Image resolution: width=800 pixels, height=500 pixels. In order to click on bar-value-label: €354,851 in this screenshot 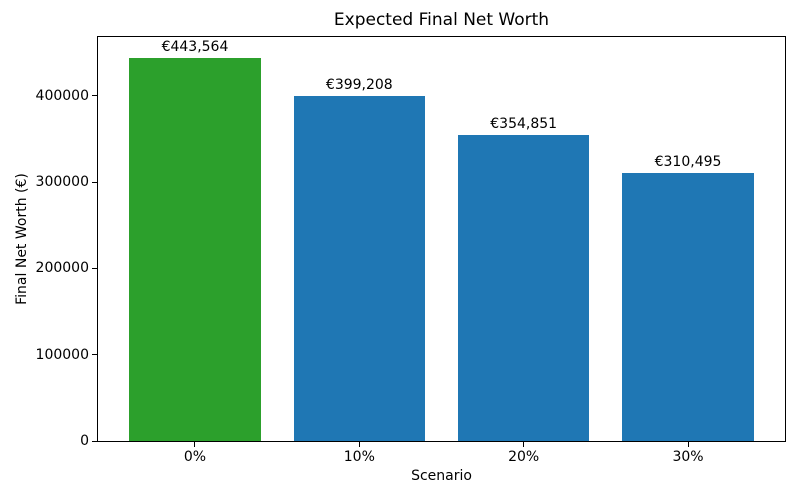, I will do `click(524, 123)`.